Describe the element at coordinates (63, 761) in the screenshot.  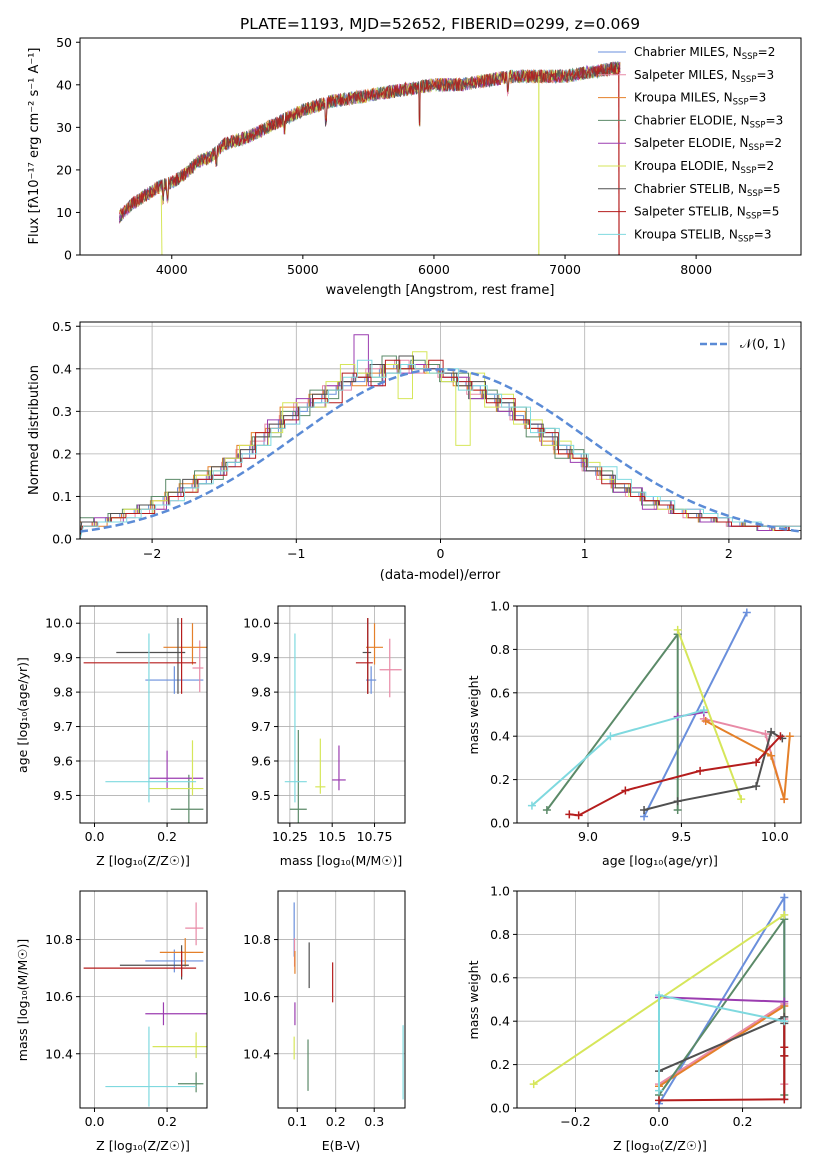
I see `ytick-label: 9.6` at that location.